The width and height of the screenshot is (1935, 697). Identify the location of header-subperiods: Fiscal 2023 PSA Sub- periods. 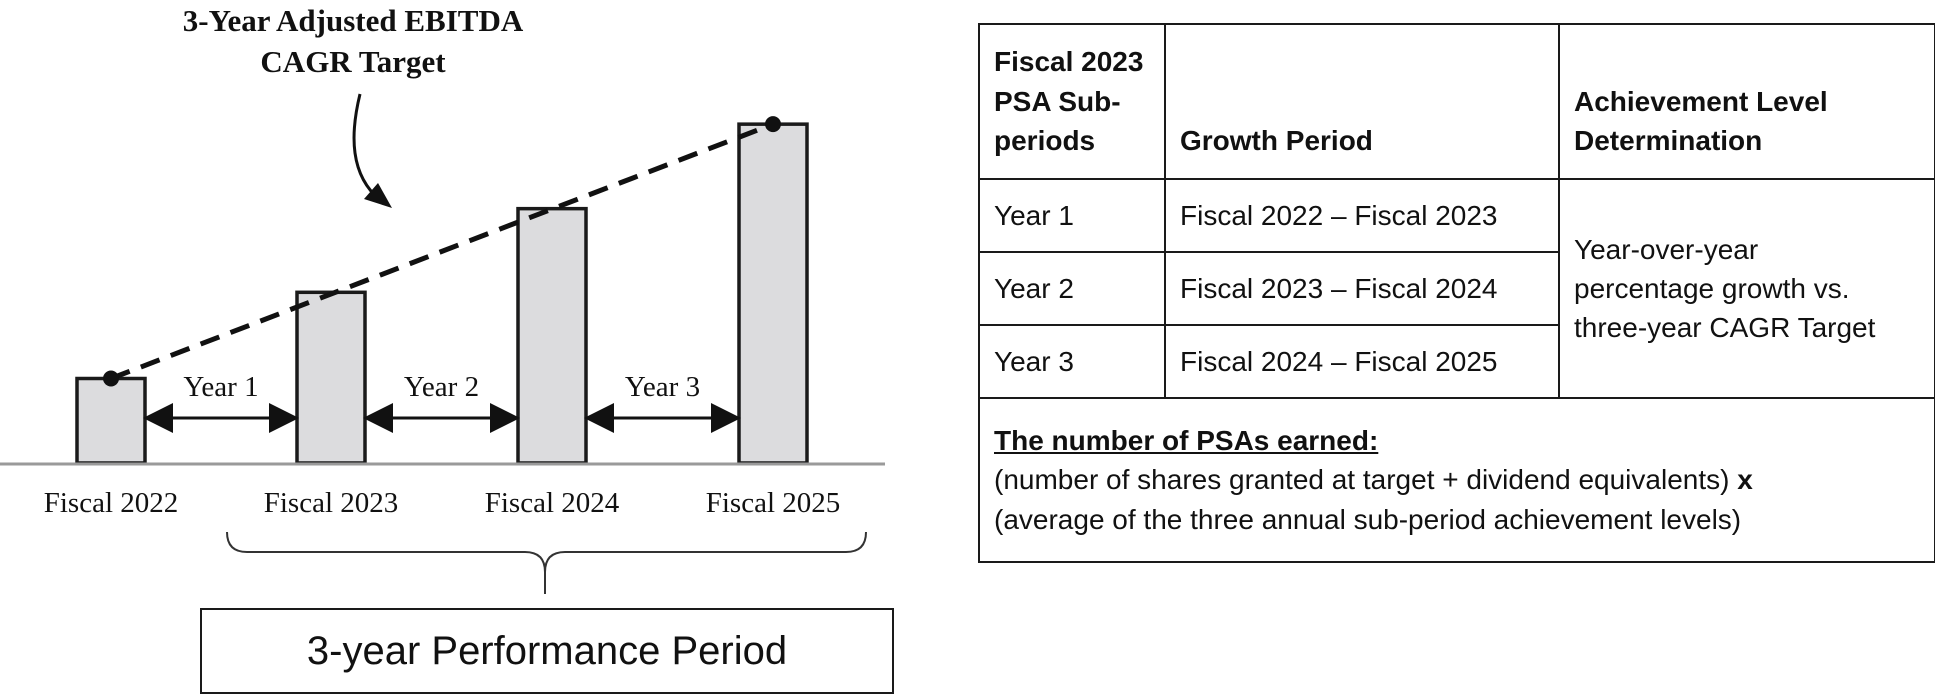
(1072, 101).